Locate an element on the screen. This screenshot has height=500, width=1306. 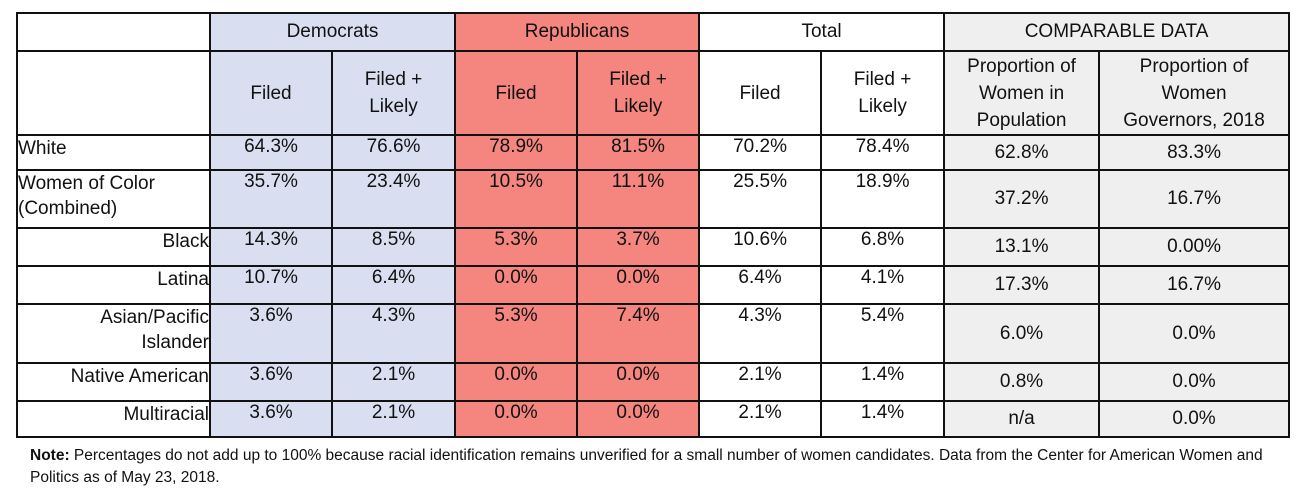
rep-filed-header: Filed is located at coordinates (516, 93).